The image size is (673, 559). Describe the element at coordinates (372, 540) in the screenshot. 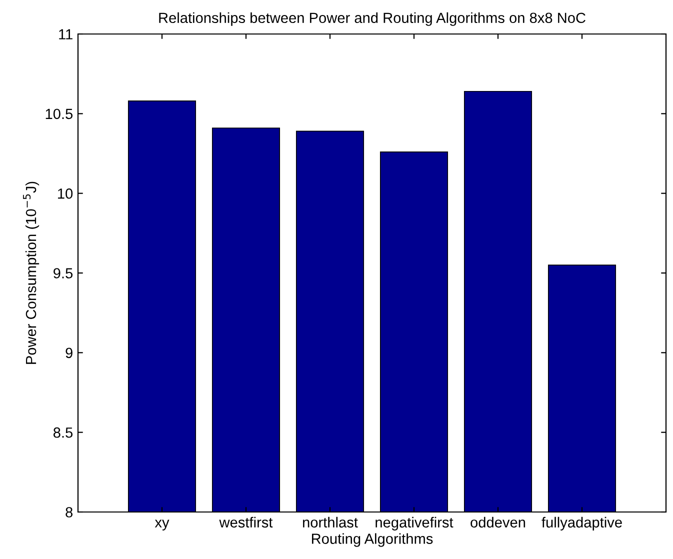

I see `x-axis-title: Routing Algorithms` at that location.